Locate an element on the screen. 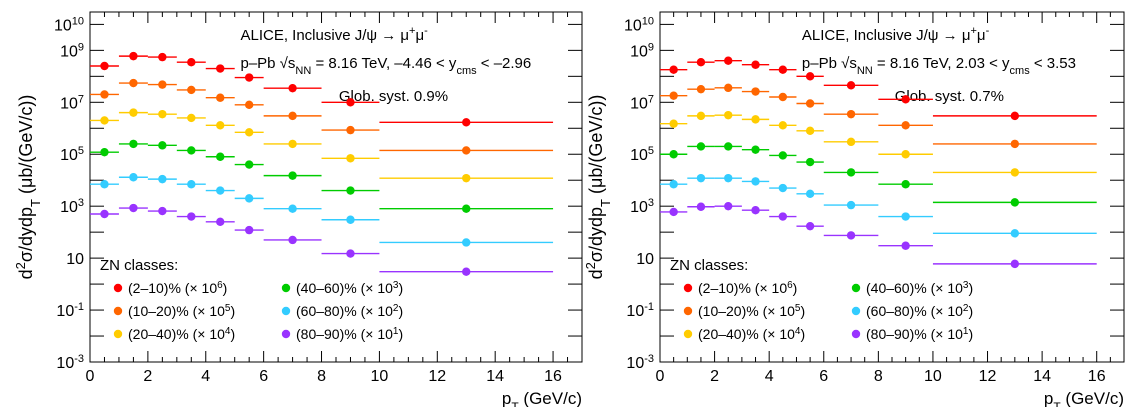 The image size is (1134, 407). annotation-text: Glob. syst. 0.7% is located at coordinates (949, 96).